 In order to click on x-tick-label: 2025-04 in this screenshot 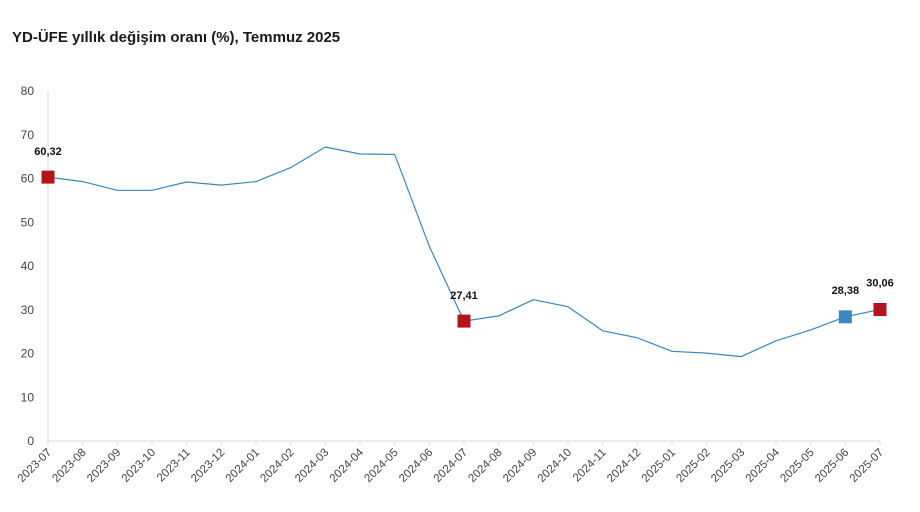, I will do `click(763, 465)`.